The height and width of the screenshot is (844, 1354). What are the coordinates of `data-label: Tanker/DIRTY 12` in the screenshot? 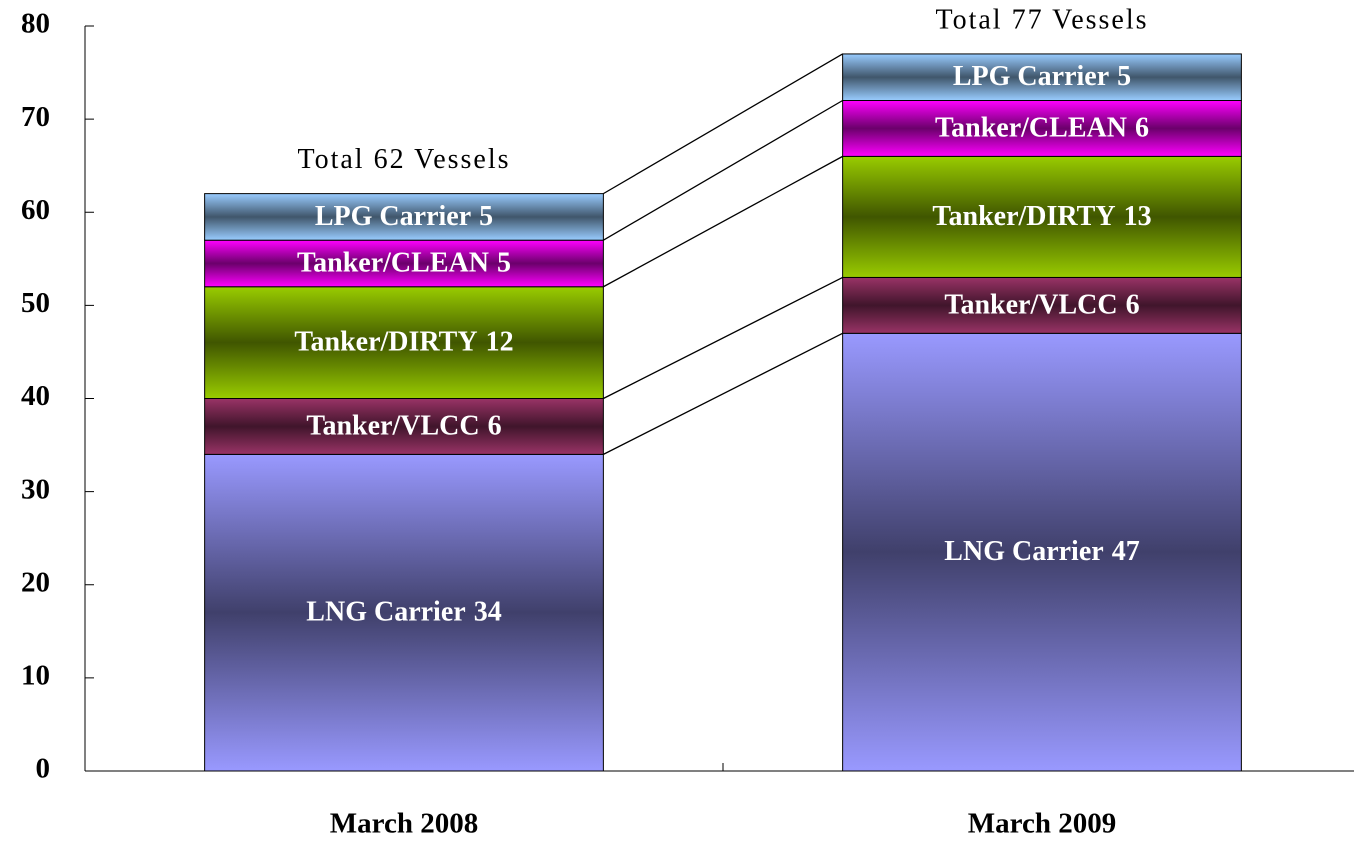 It's located at (403, 342).